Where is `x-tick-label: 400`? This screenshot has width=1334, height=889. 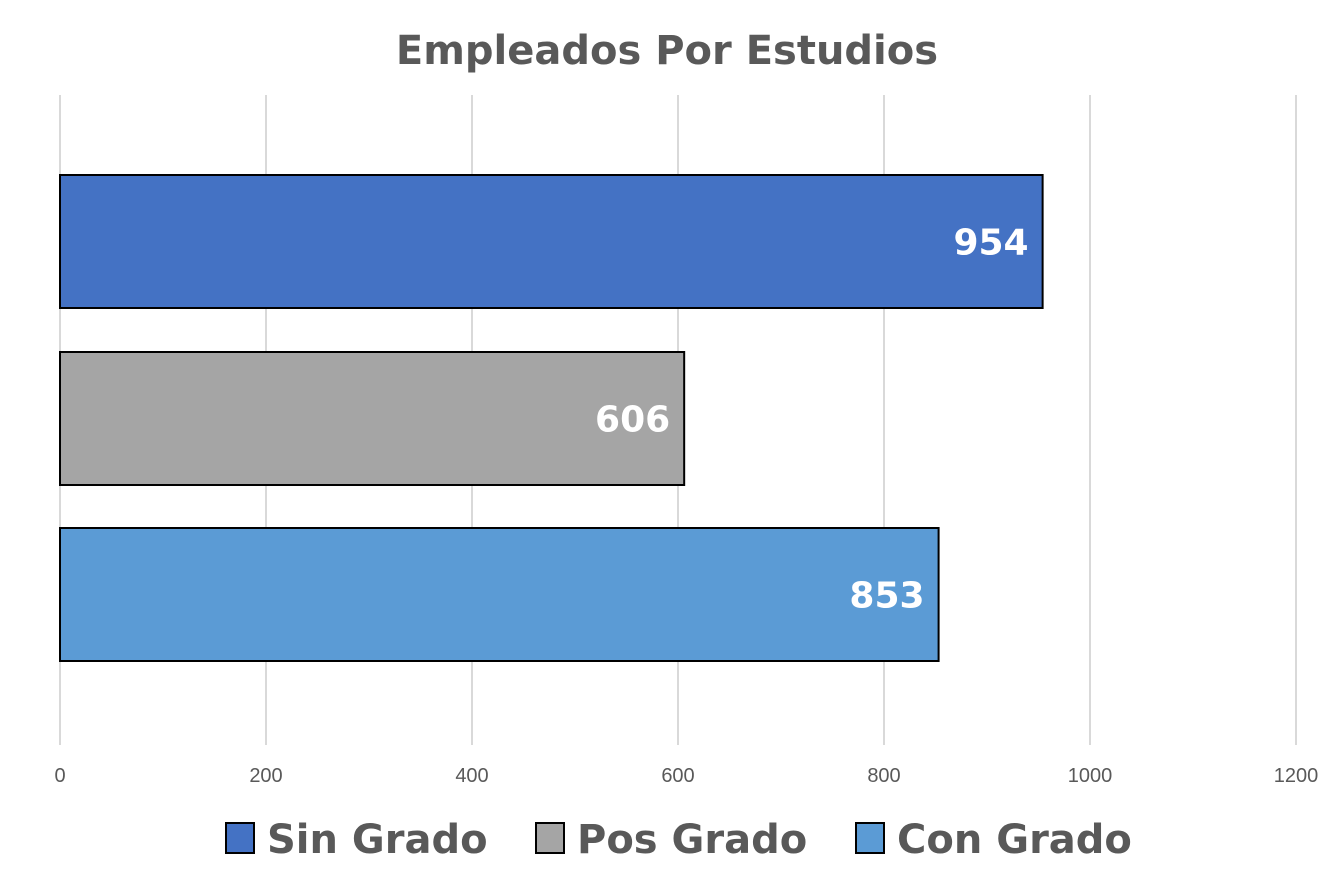
x-tick-label: 400 is located at coordinates (471, 776).